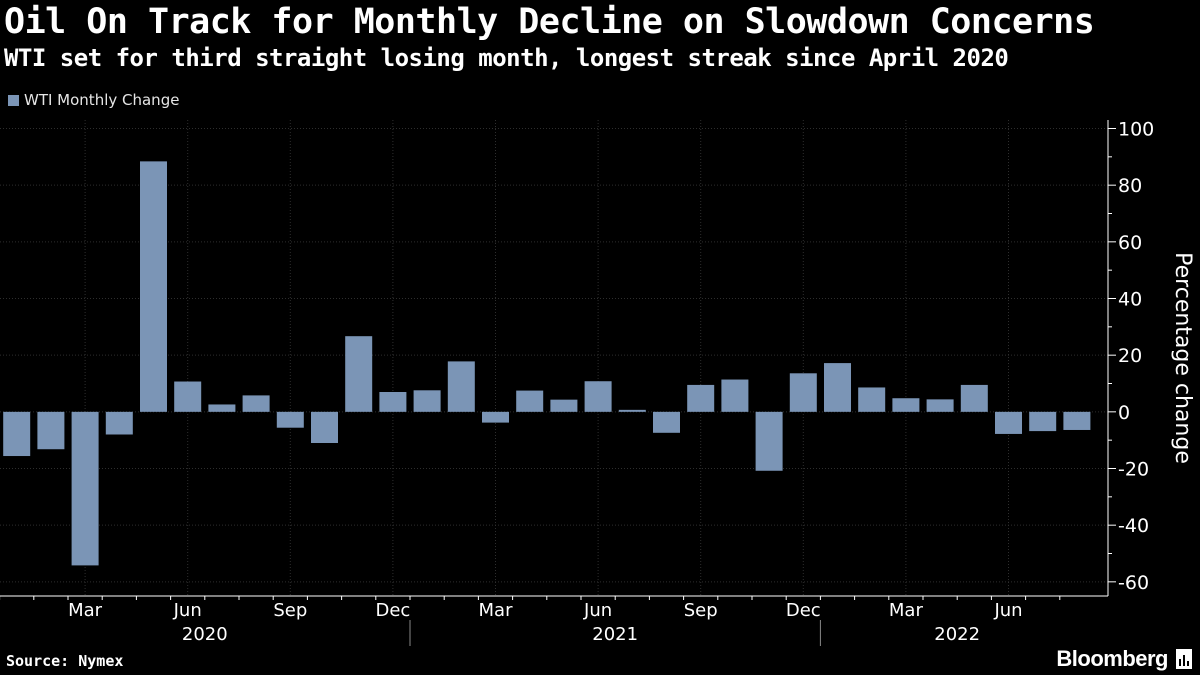  I want to click on bar-mar-2020, so click(85, 488).